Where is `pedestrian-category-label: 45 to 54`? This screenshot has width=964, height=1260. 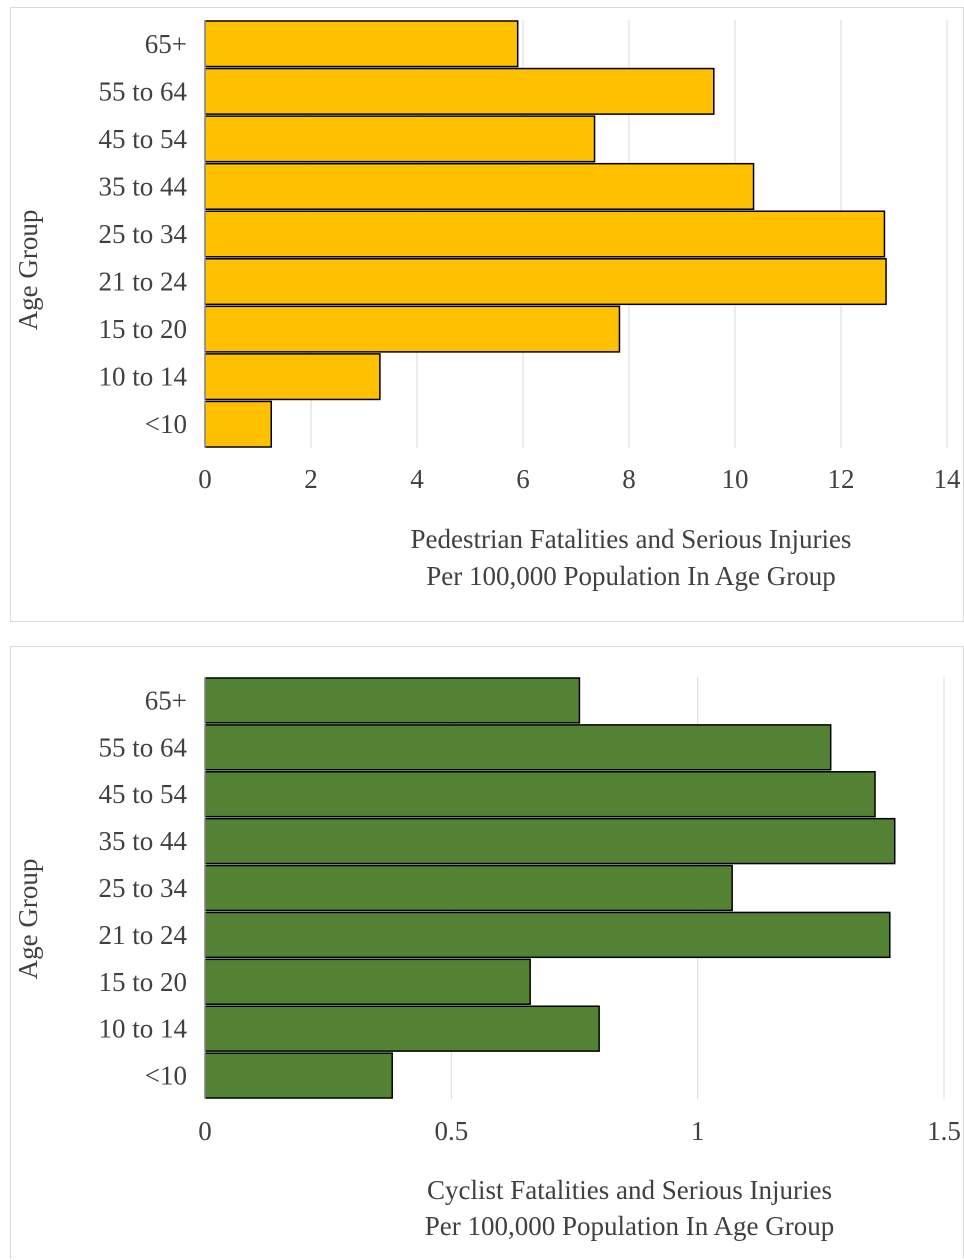
pedestrian-category-label: 45 to 54 is located at coordinates (142, 139).